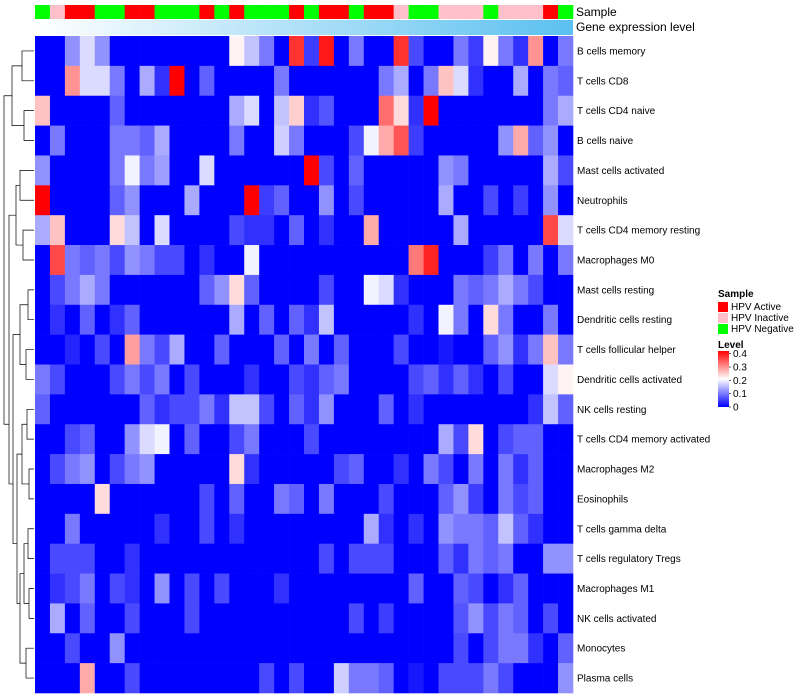  What do you see at coordinates (605, 679) in the screenshot?
I see `row-label: Plasma cells` at bounding box center [605, 679].